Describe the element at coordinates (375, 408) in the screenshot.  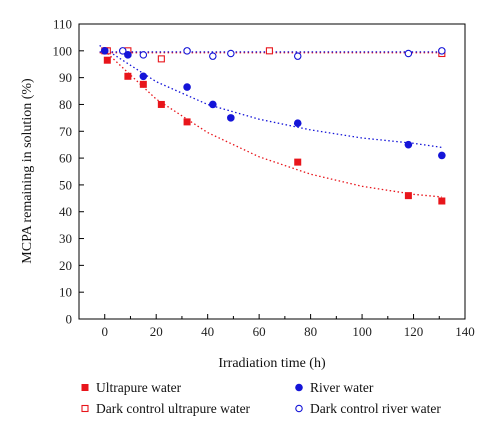
I see `legend-label: Dark control river water` at that location.